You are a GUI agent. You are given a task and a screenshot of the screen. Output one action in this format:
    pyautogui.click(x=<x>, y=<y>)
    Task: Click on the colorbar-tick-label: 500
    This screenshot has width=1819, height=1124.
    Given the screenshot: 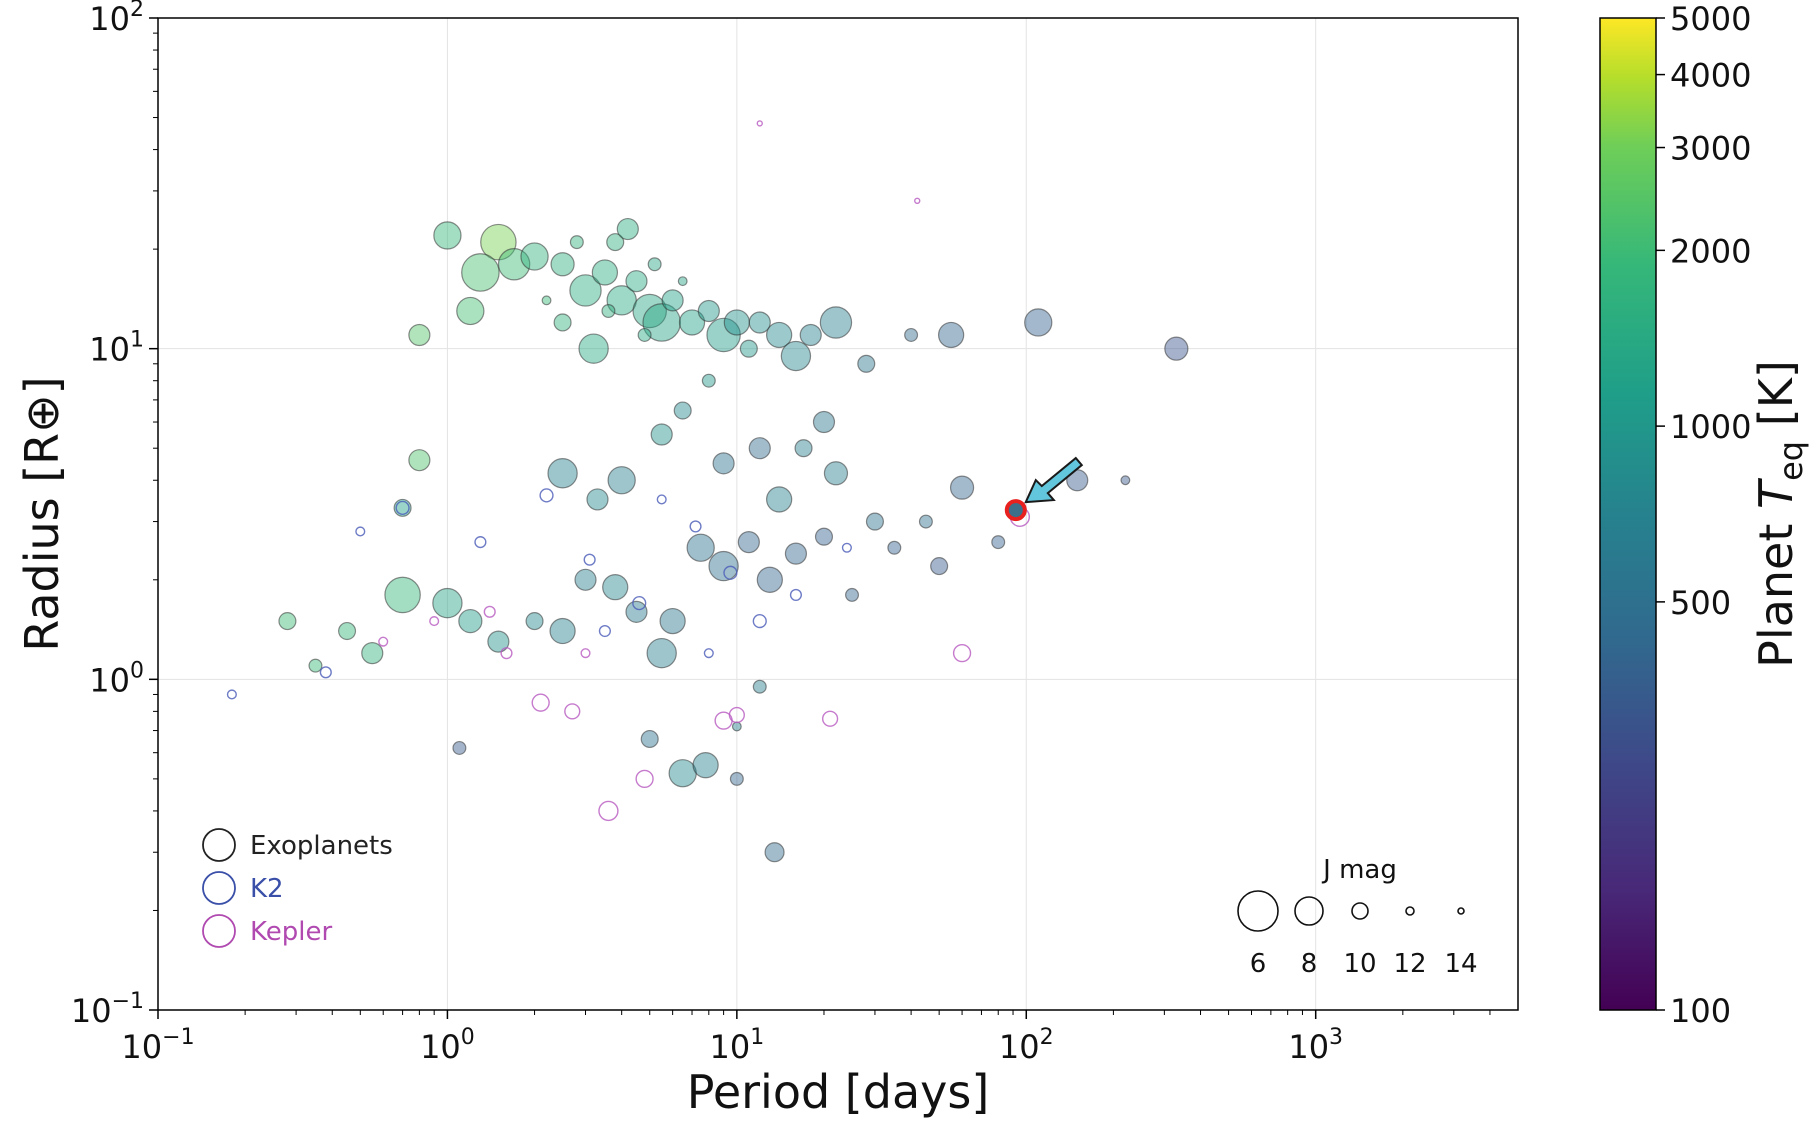 What is the action you would take?
    pyautogui.click(x=1700, y=603)
    